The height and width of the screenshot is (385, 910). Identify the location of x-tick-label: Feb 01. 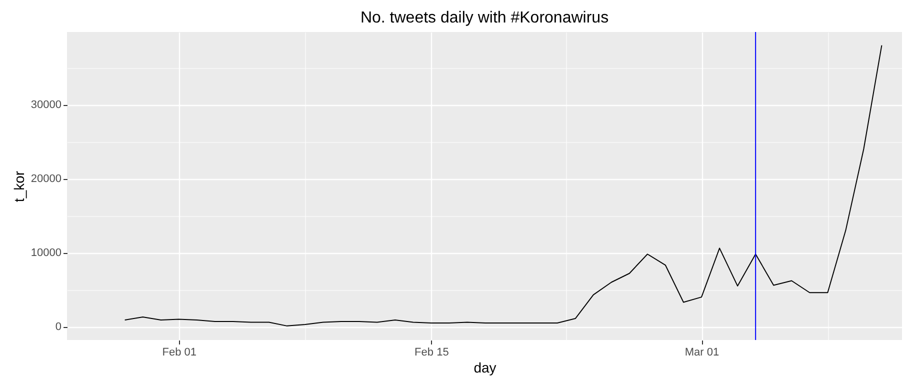
(179, 352).